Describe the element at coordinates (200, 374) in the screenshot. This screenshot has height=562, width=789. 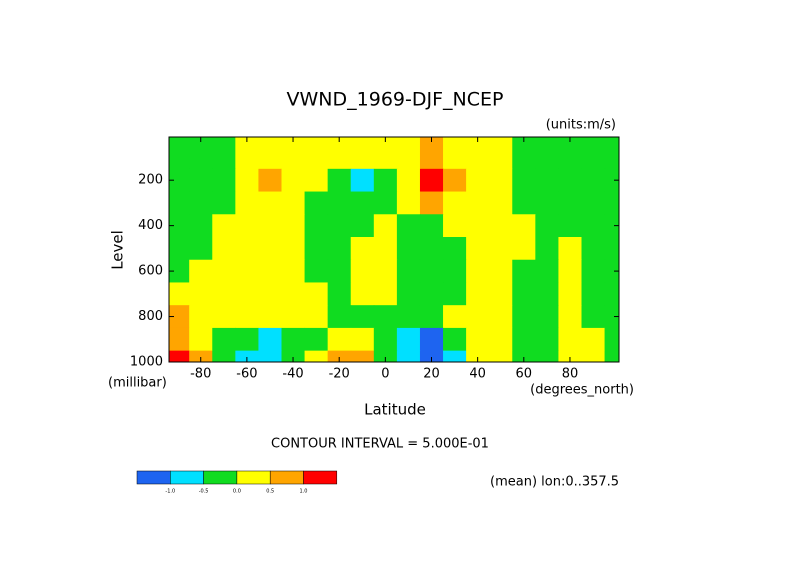
I see `x-tick-label: -80` at that location.